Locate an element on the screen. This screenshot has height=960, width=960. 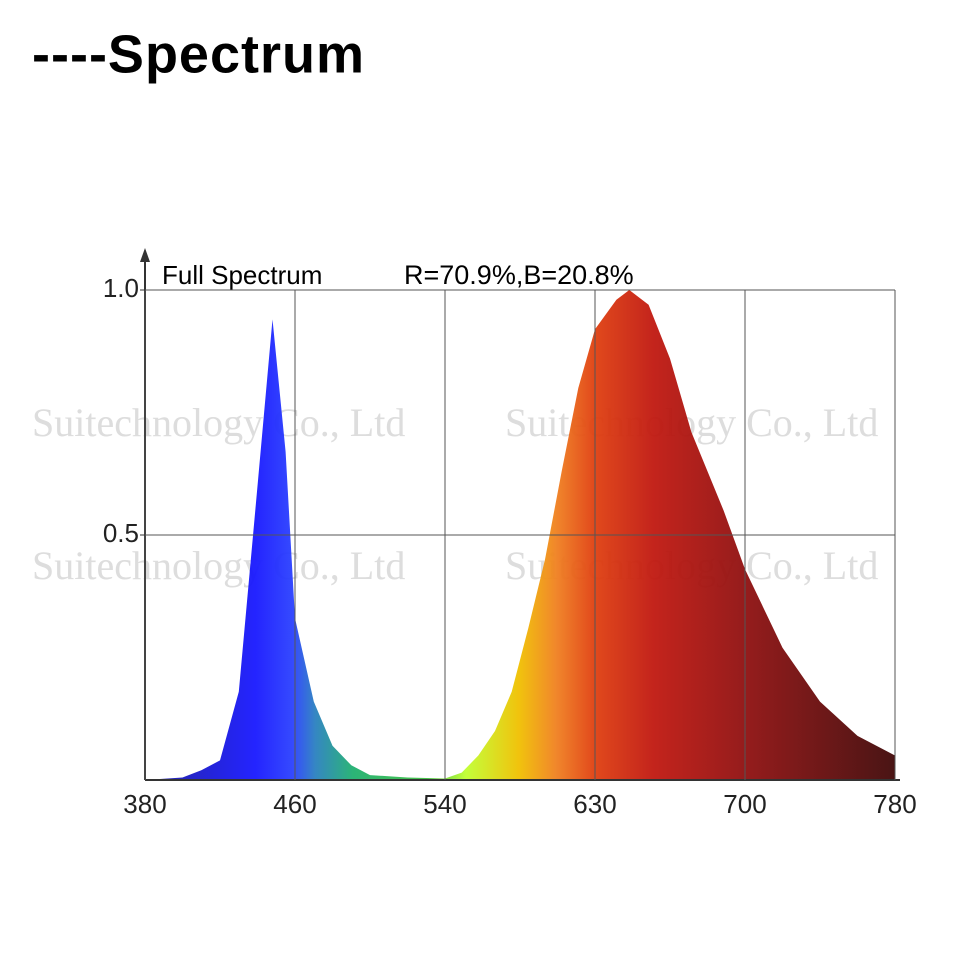
y-tick-label: 0.5 is located at coordinates (121, 533).